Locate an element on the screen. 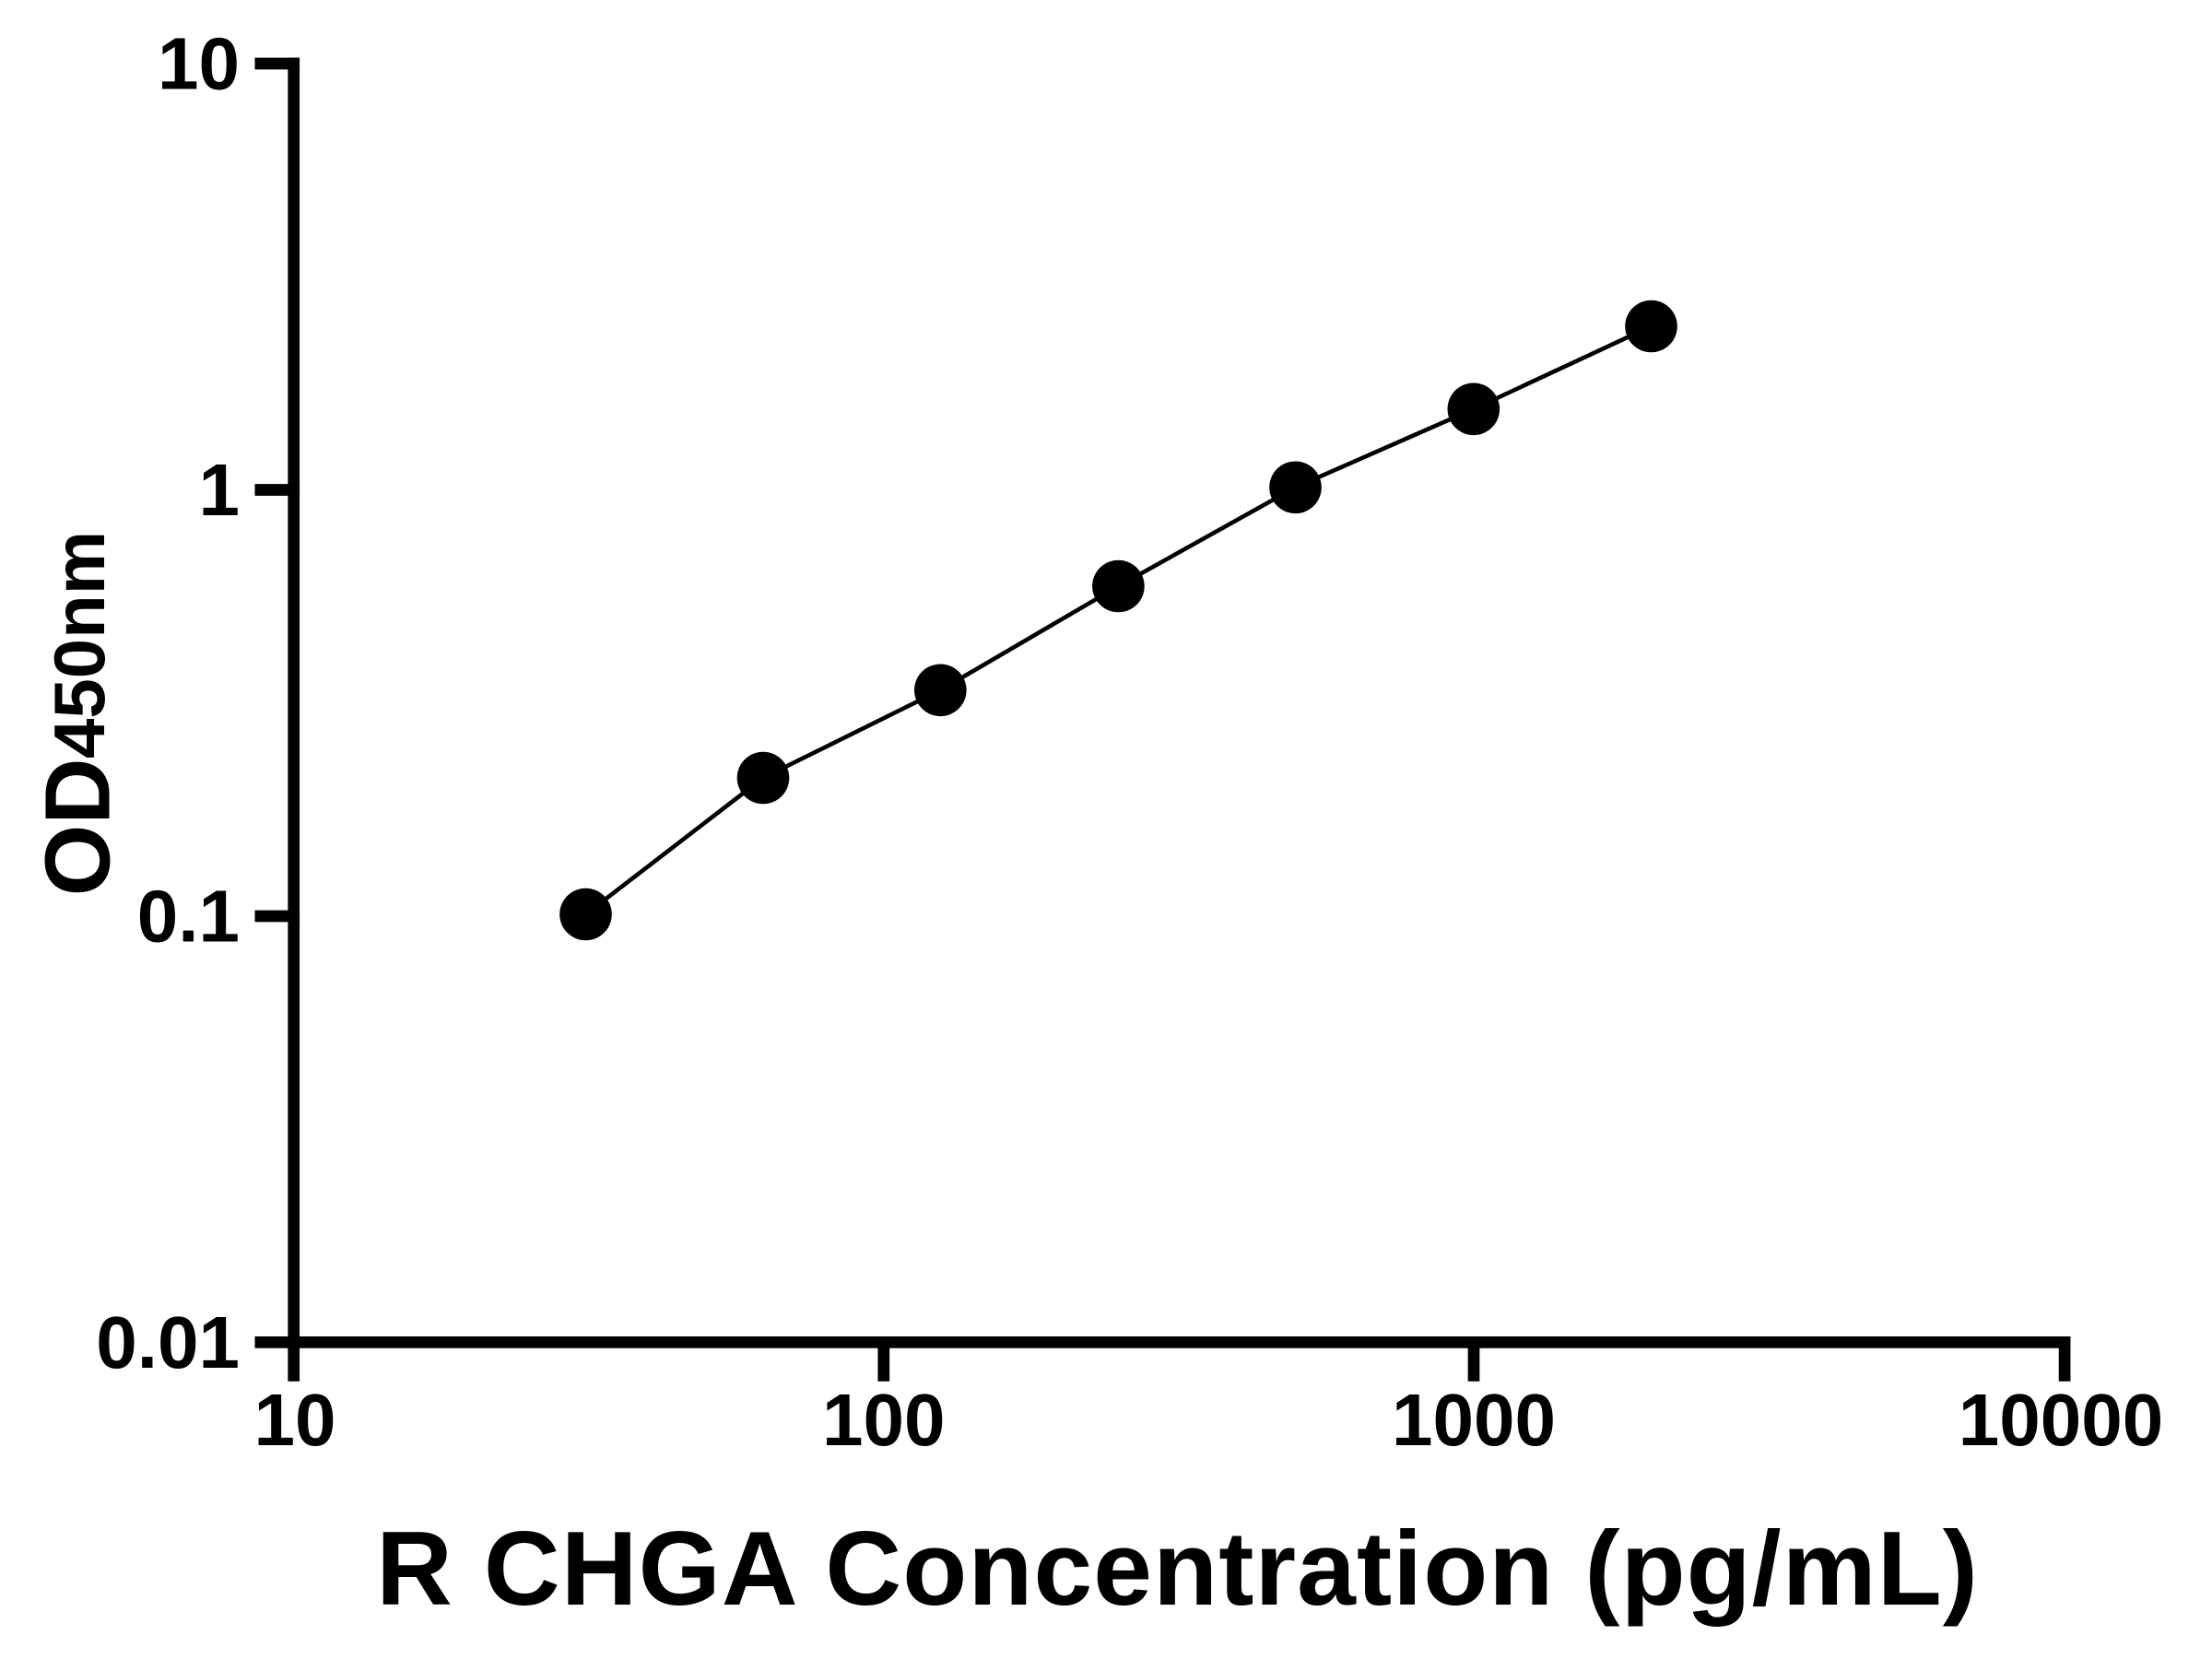  svg-text: 10000 is located at coordinates (2061, 1420).